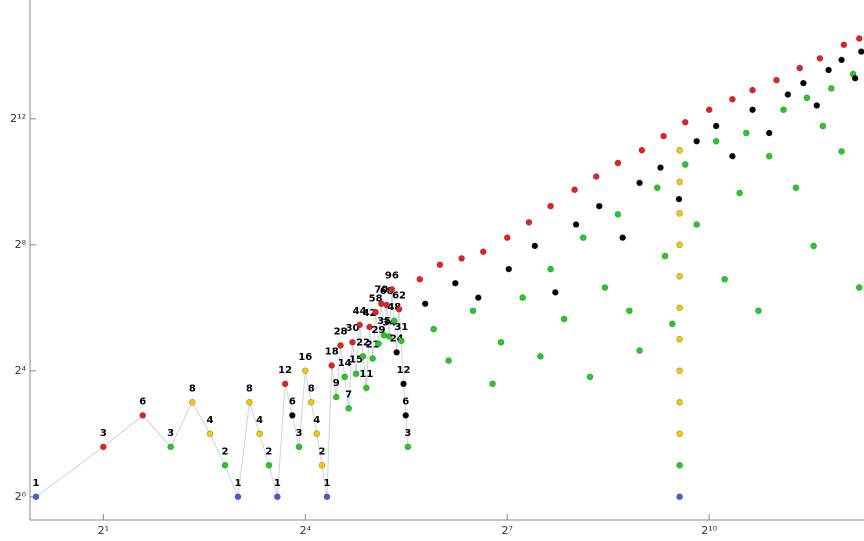  Describe the element at coordinates (21, 370) in the screenshot. I see `y-tick-label: 2⁴` at that location.